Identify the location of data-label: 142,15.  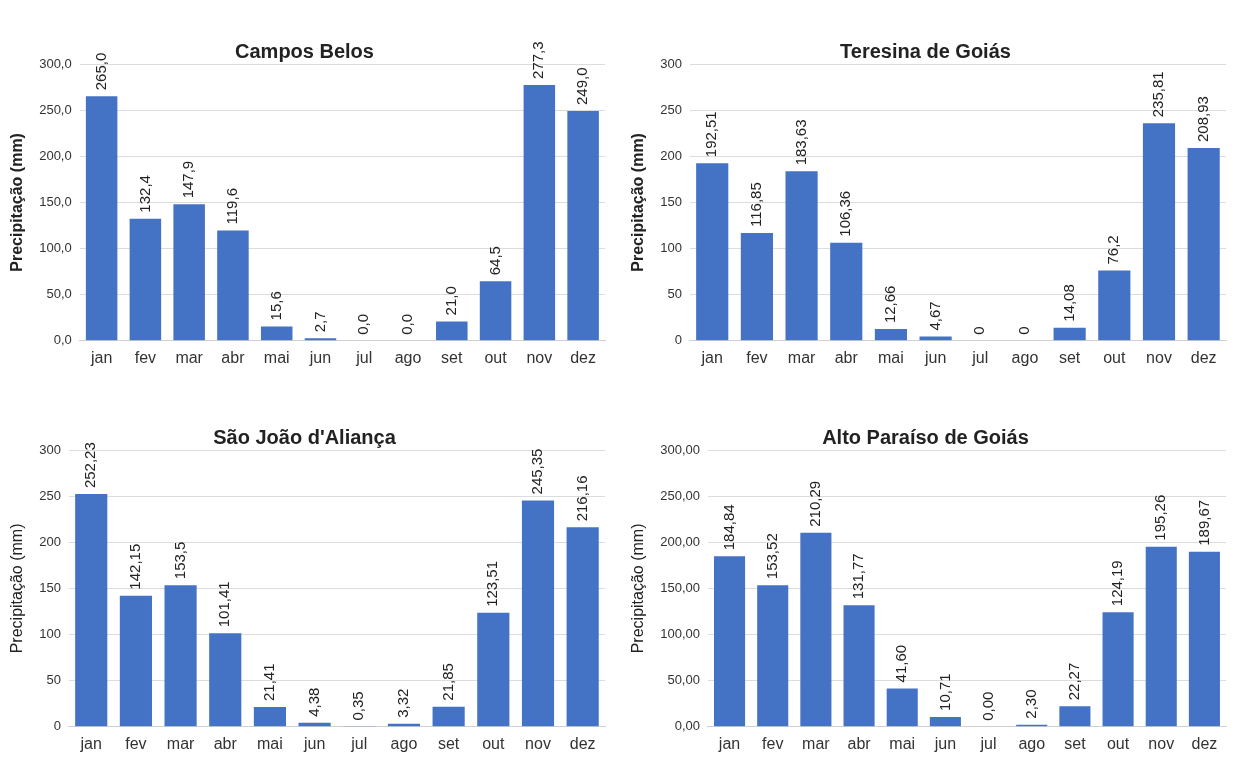
(135, 566).